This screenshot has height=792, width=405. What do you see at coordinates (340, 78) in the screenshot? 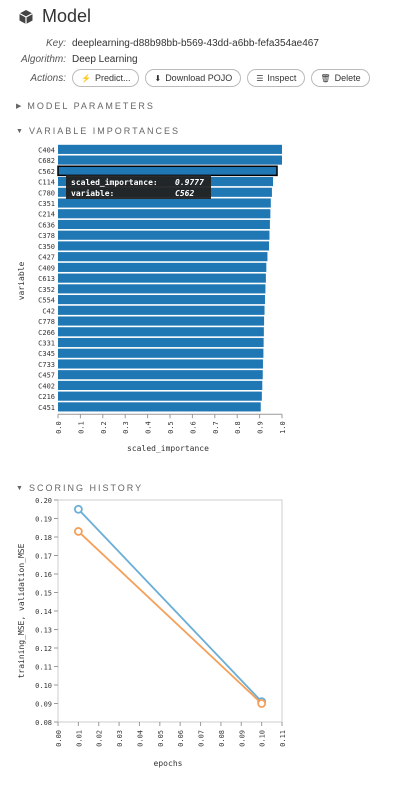
I see `delete-button: 🗑 Delete` at bounding box center [340, 78].